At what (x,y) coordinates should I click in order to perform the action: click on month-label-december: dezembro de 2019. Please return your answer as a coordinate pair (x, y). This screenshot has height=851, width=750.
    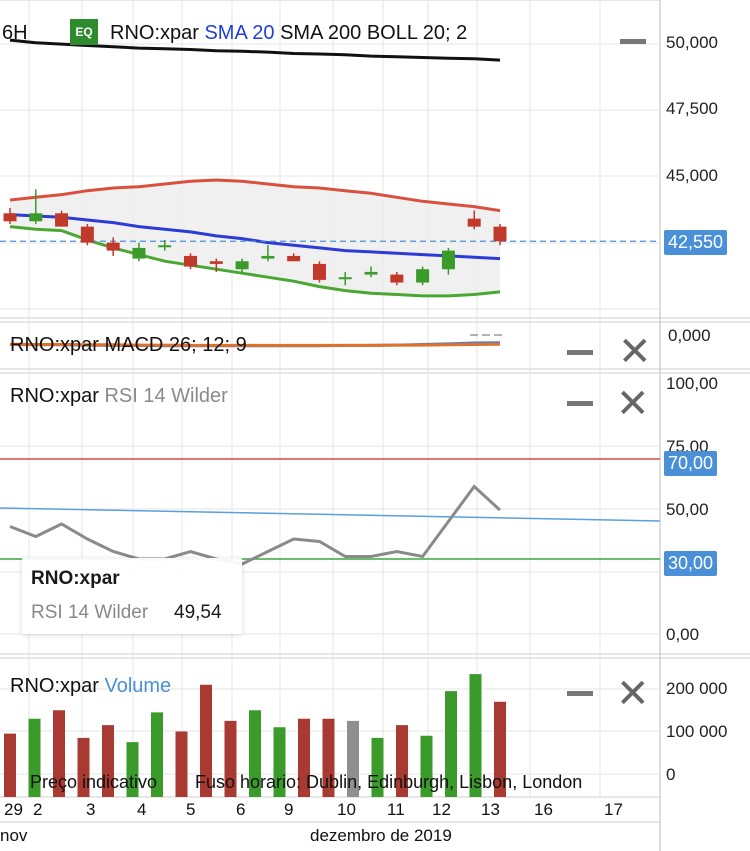
    Looking at the image, I should click on (381, 835).